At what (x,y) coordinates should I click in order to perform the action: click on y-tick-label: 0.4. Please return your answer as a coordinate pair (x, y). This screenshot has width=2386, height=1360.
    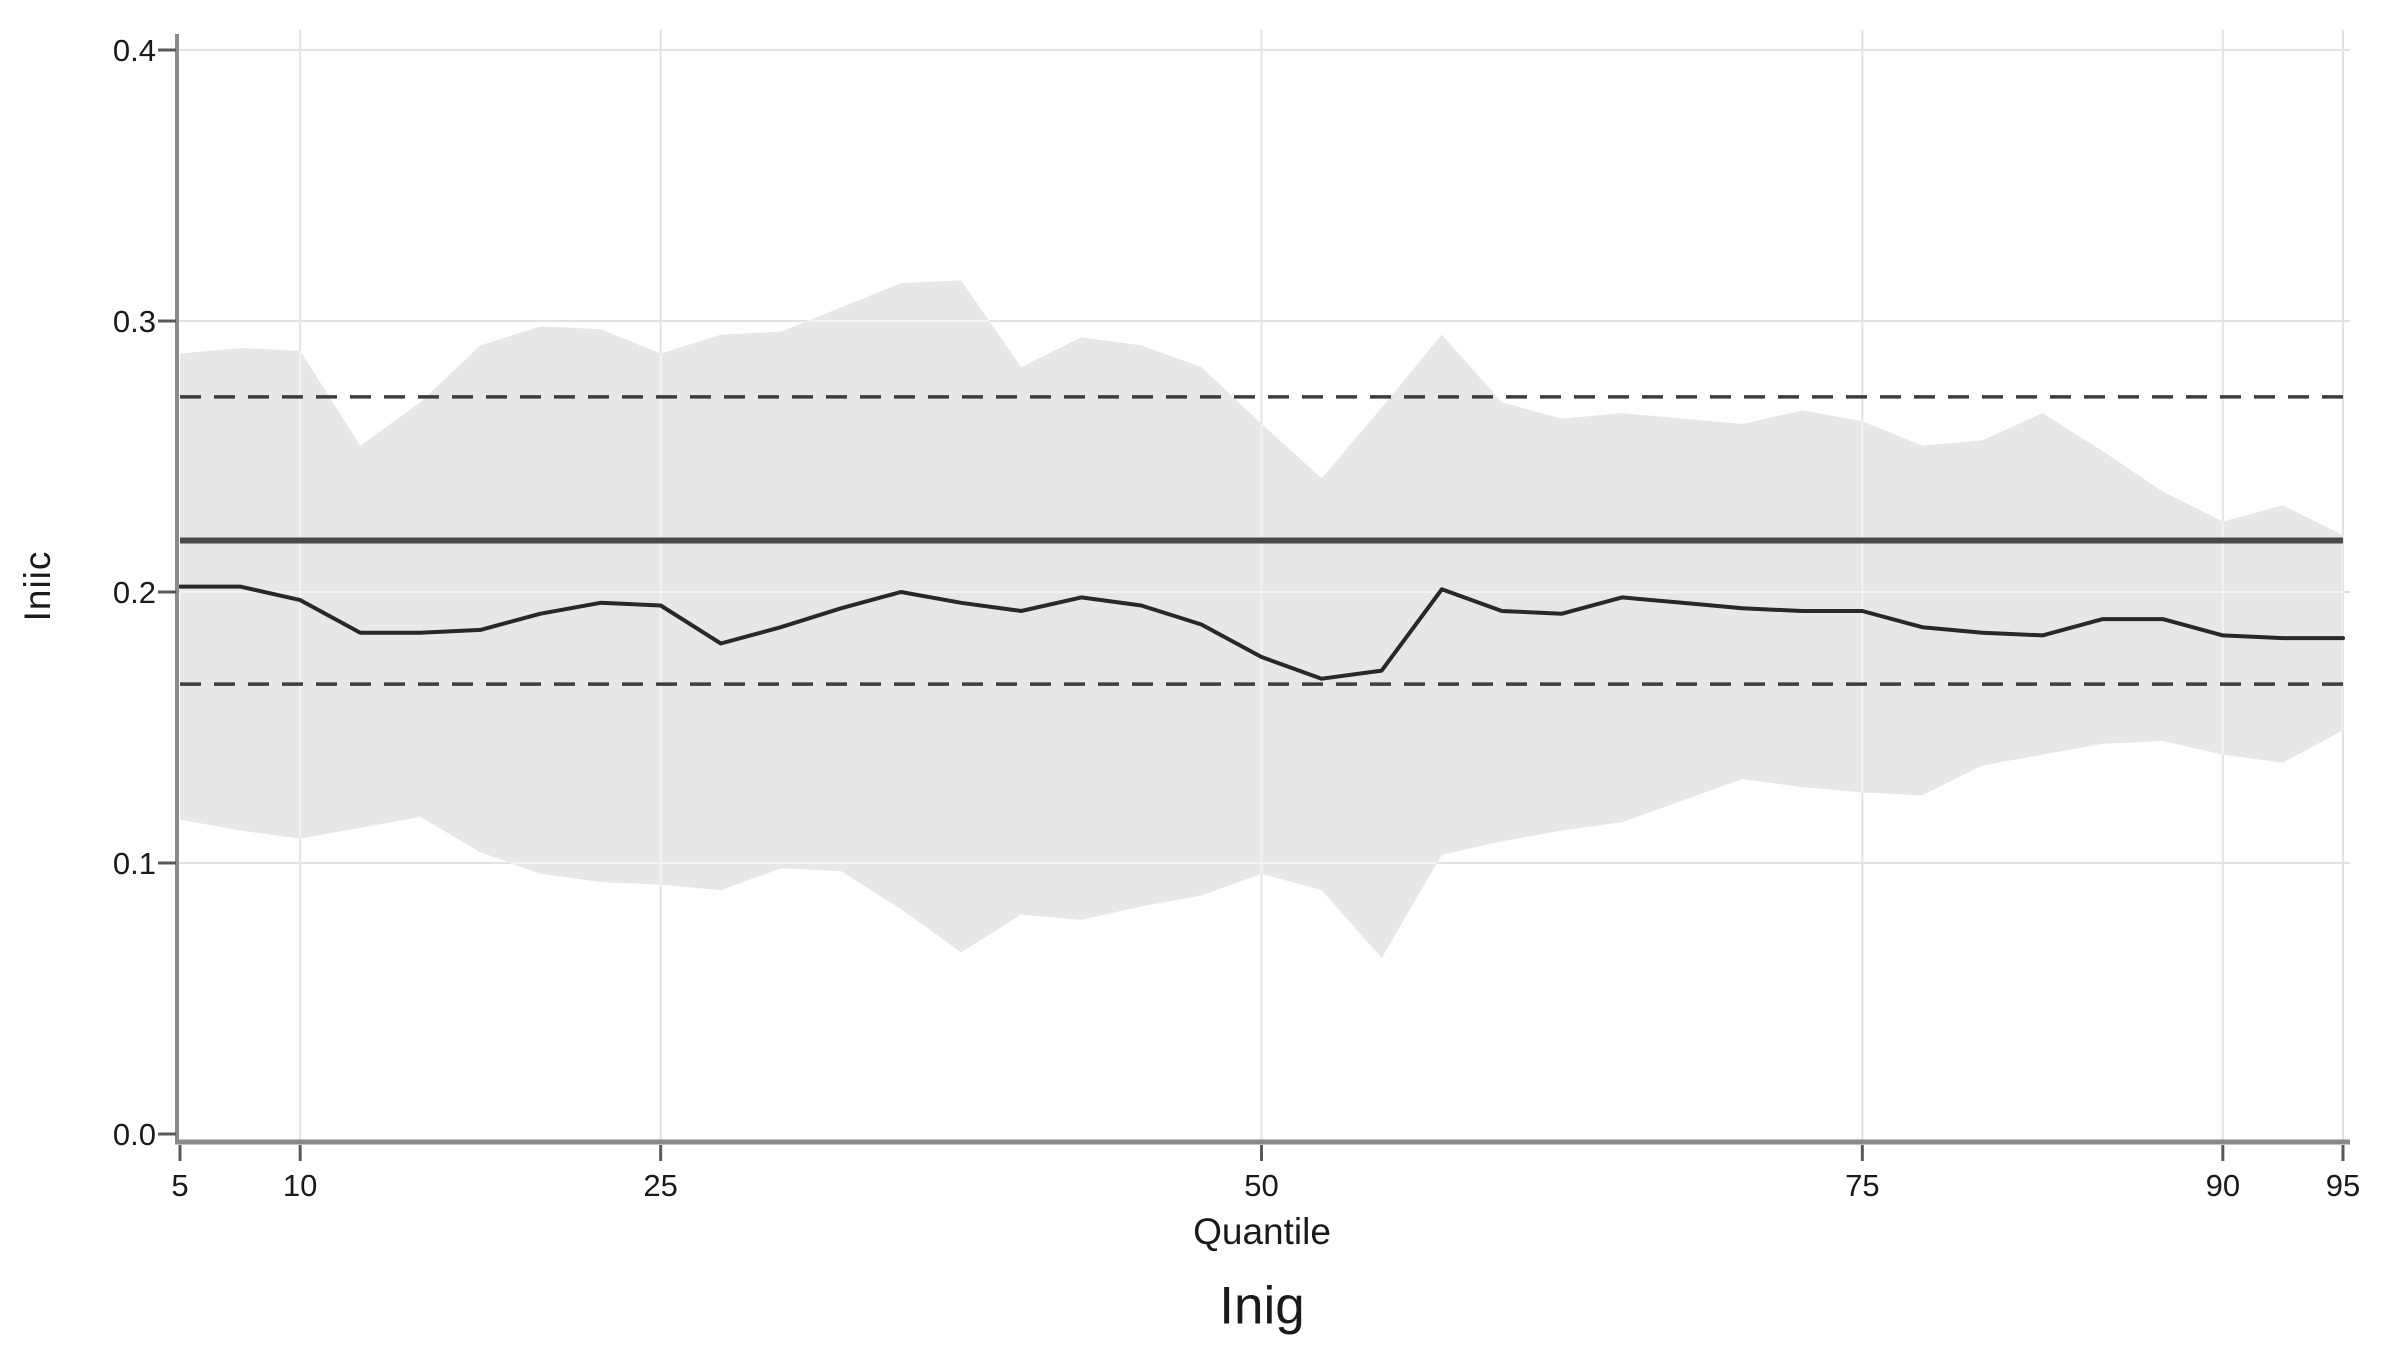
    Looking at the image, I should click on (134, 50).